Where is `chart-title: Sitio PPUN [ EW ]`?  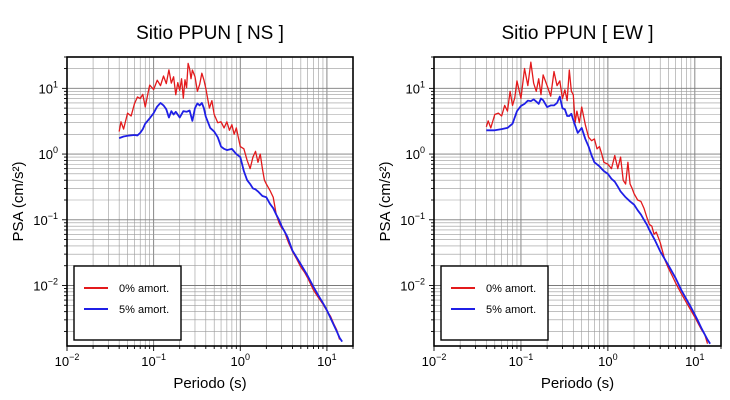
chart-title: Sitio PPUN [ EW ] is located at coordinates (577, 33).